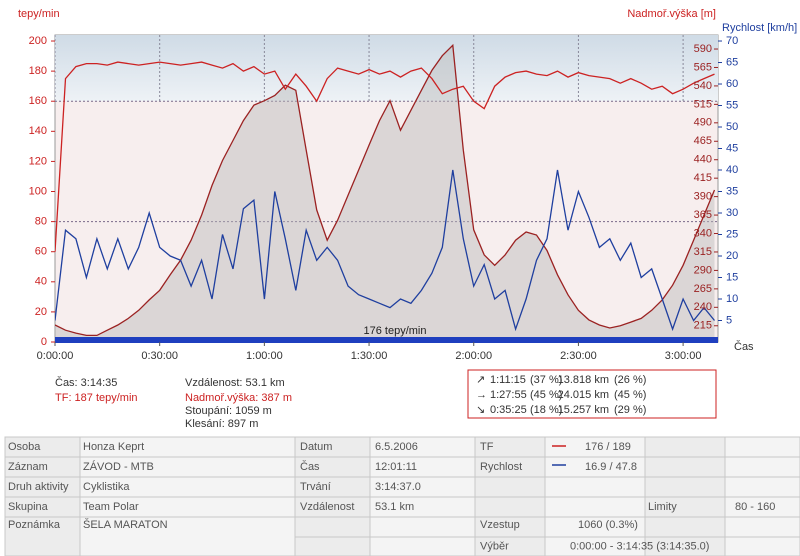 The image size is (800, 556). I want to click on y3-tick-label: 540, so click(703, 86).